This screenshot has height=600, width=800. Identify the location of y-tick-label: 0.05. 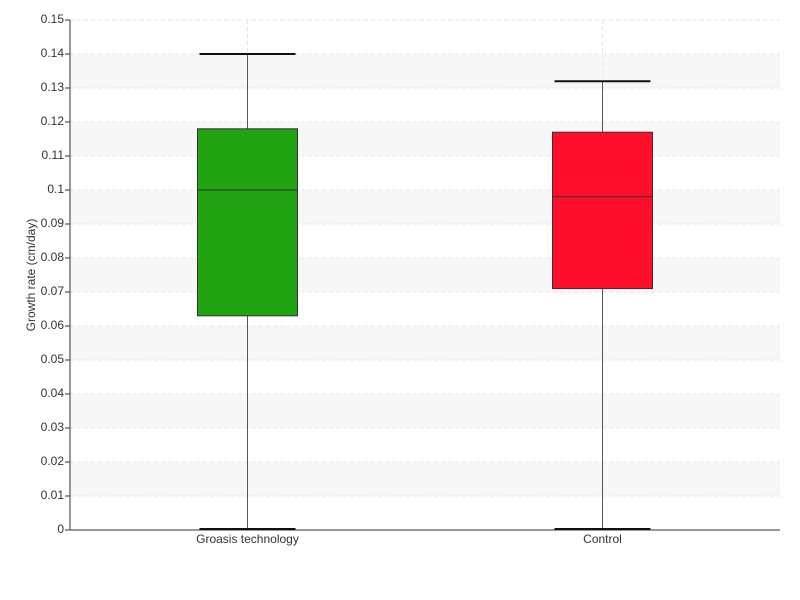
(53, 359).